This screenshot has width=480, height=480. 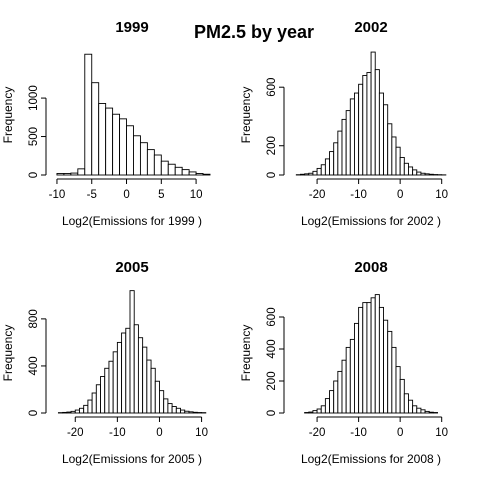 What do you see at coordinates (272, 380) in the screenshot?
I see `y-tick-label: 200` at bounding box center [272, 380].